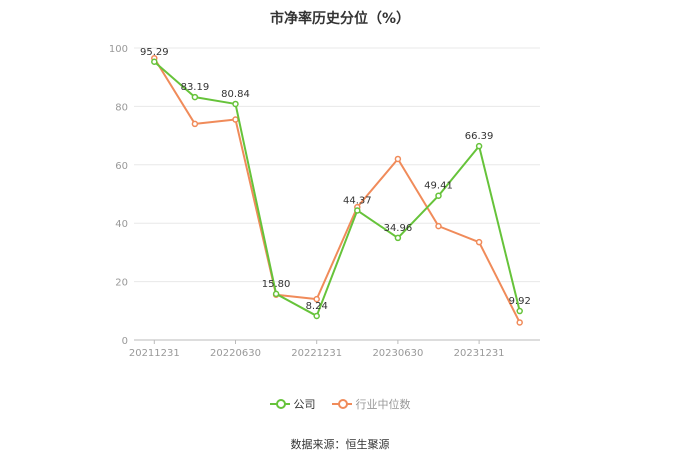 This screenshot has width=680, height=460. Describe the element at coordinates (235, 353) in the screenshot. I see `x-tick-label: 20220630` at that location.